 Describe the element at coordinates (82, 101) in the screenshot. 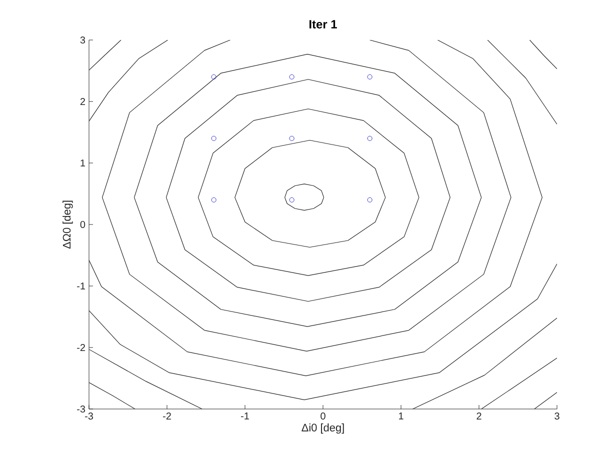

I see `y-tick-label: 2` at that location.